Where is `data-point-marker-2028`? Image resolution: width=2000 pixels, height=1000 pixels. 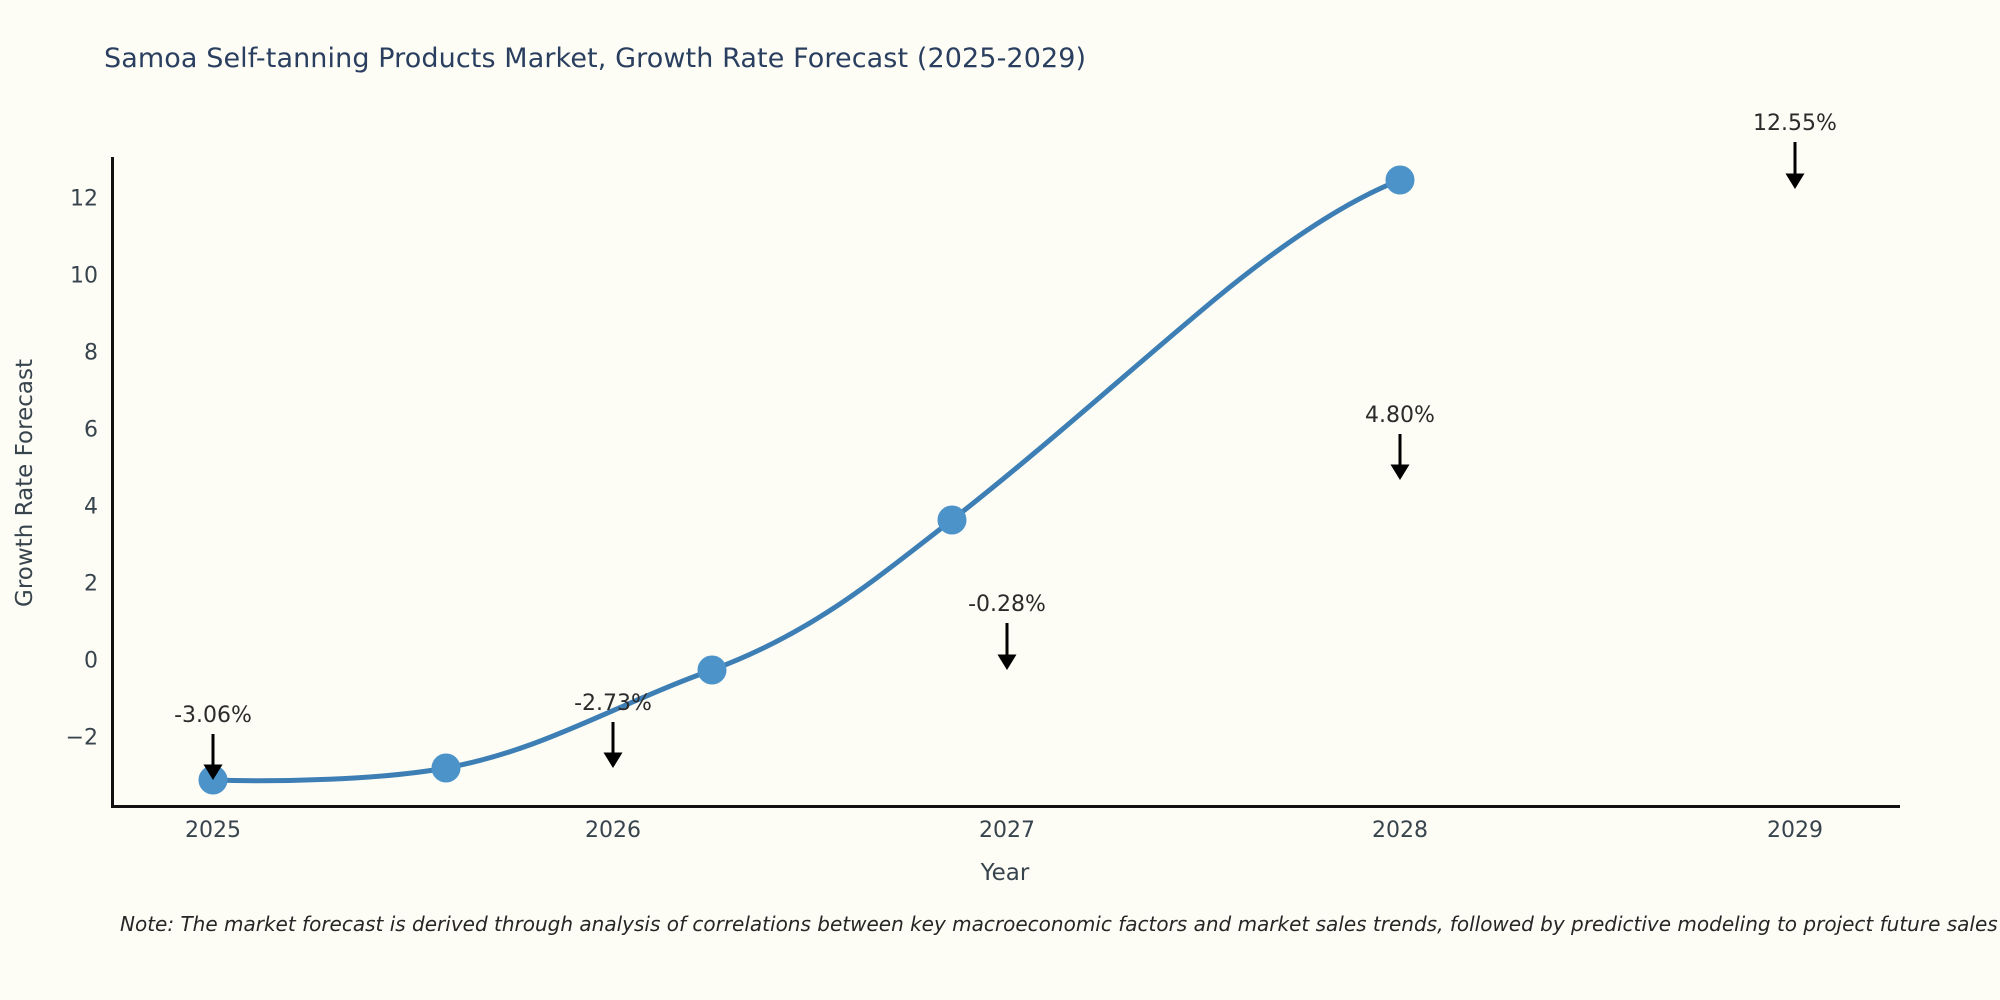
data-point-marker-2028 is located at coordinates (952, 520).